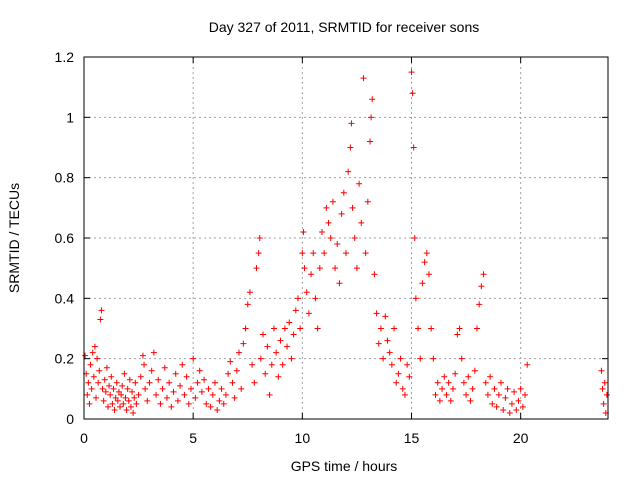 This screenshot has height=480, width=640. Describe the element at coordinates (521, 438) in the screenshot. I see `x-tick-label: 20` at that location.